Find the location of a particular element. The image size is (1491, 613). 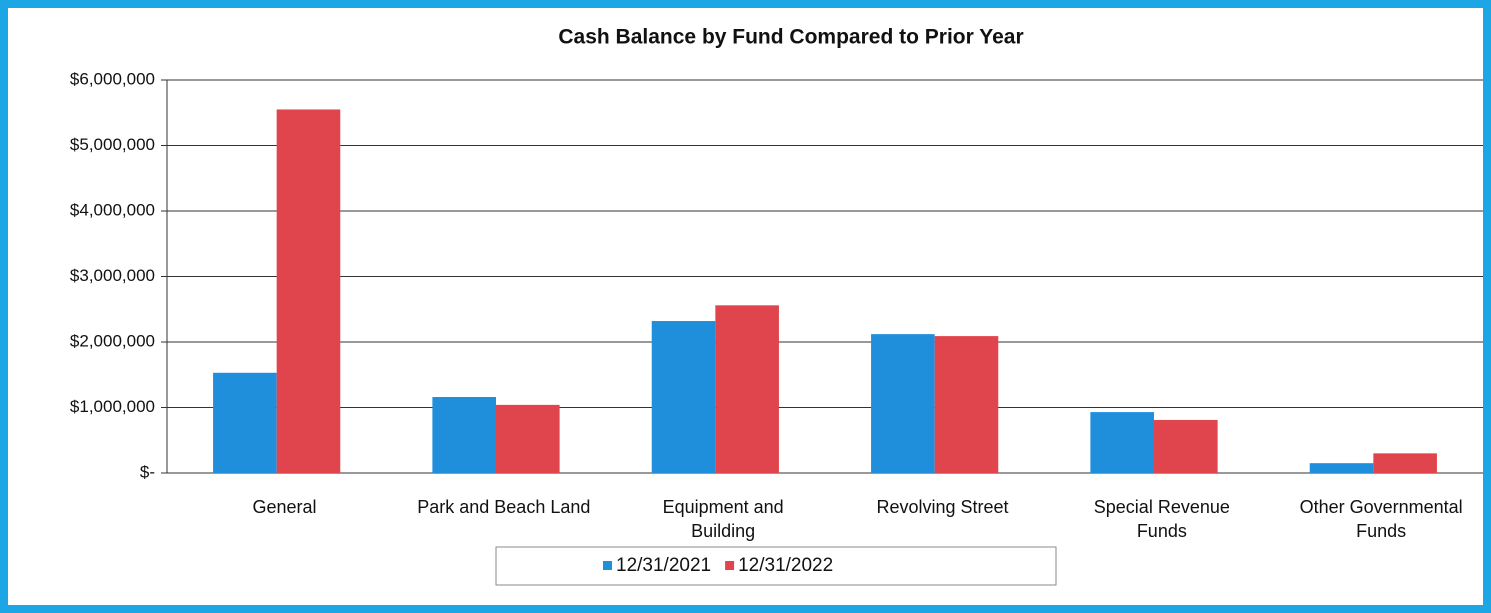

x-tick-label: Other Governmental Funds is located at coordinates (1381, 519).